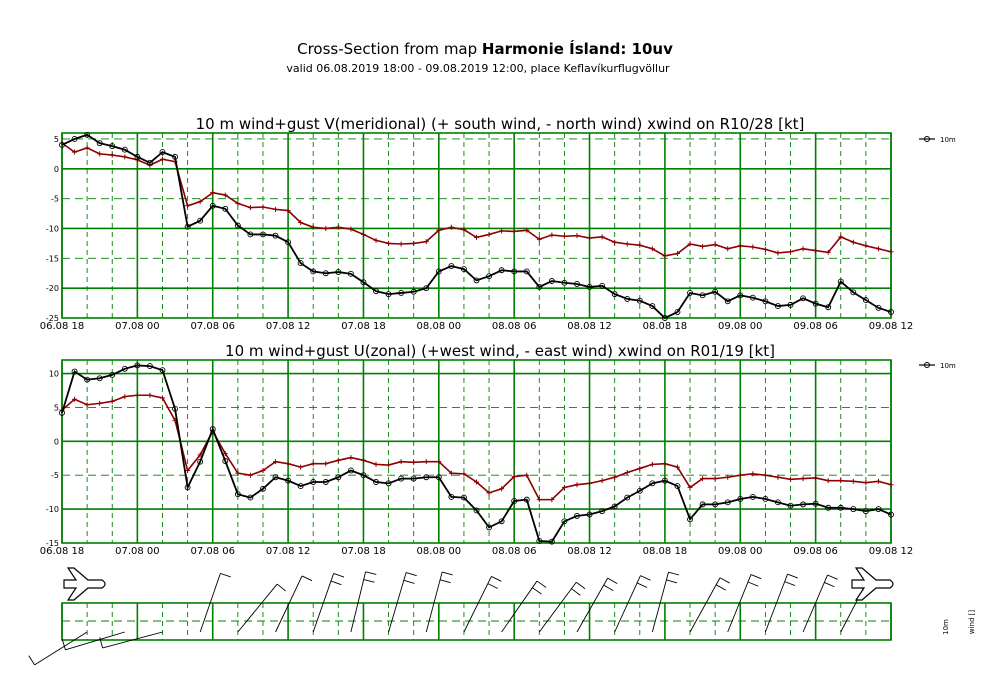 The height and width of the screenshot is (679, 1000). Describe the element at coordinates (56, 407) in the screenshot. I see `y-tick-label: 5` at that location.